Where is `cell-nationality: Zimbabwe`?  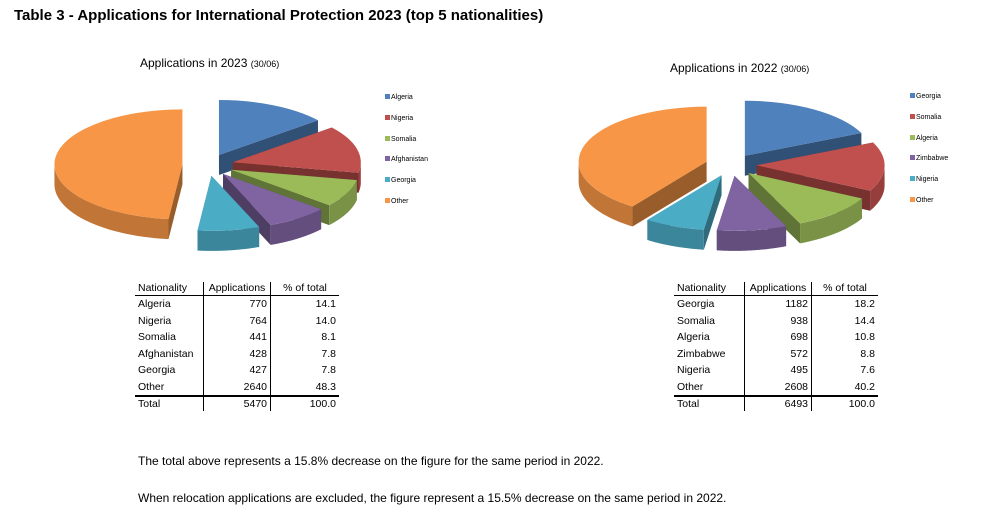 cell-nationality: Zimbabwe is located at coordinates (701, 353).